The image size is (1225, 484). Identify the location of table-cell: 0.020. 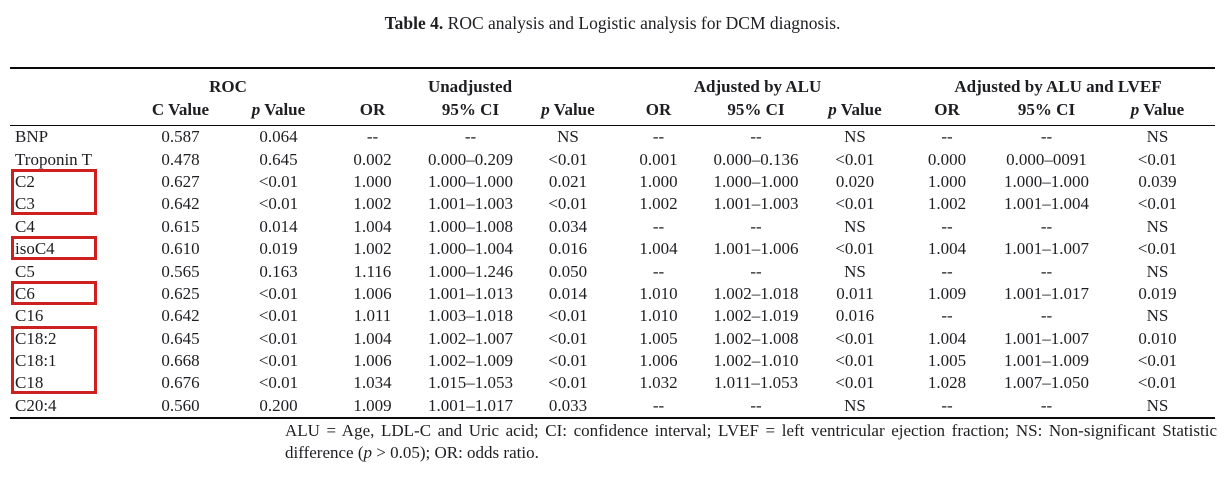
(855, 181).